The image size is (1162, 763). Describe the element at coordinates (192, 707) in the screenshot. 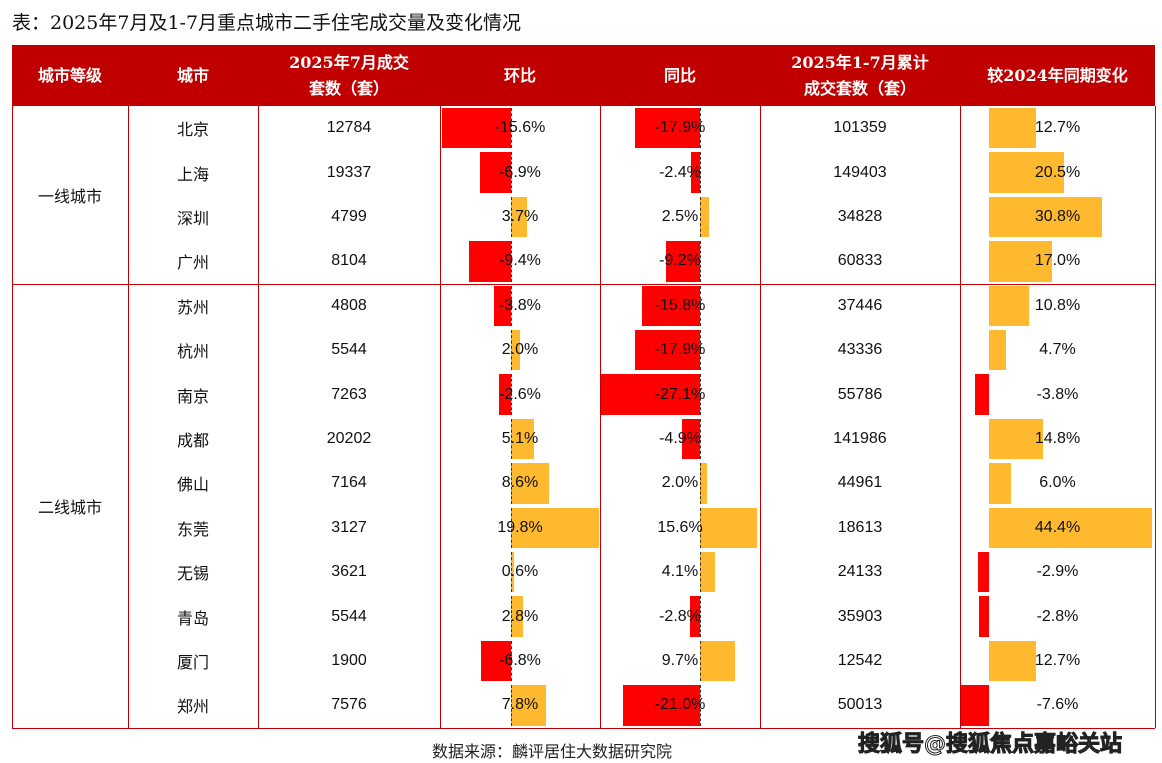

I see `city-name: 郑州` at that location.